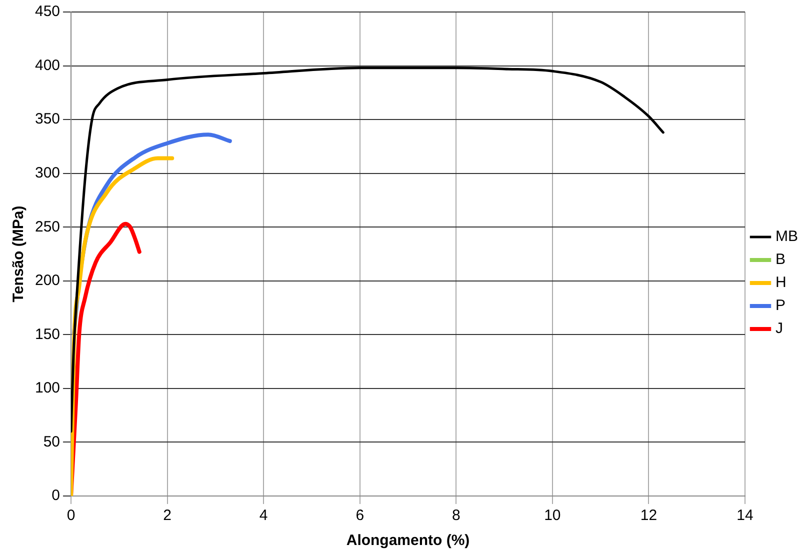 The width and height of the screenshot is (812, 556). What do you see at coordinates (360, 515) in the screenshot?
I see `x-tick-label: 6` at bounding box center [360, 515].